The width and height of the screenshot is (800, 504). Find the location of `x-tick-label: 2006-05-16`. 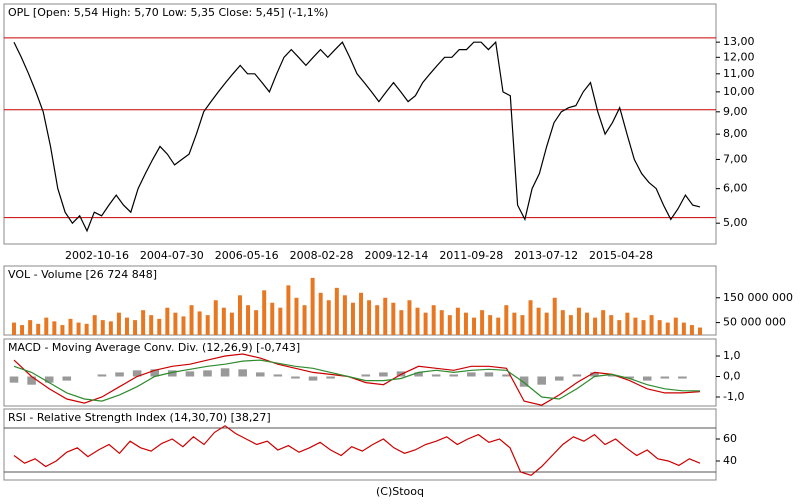

x-tick-label: 2006-05-16 is located at coordinates (247, 255).